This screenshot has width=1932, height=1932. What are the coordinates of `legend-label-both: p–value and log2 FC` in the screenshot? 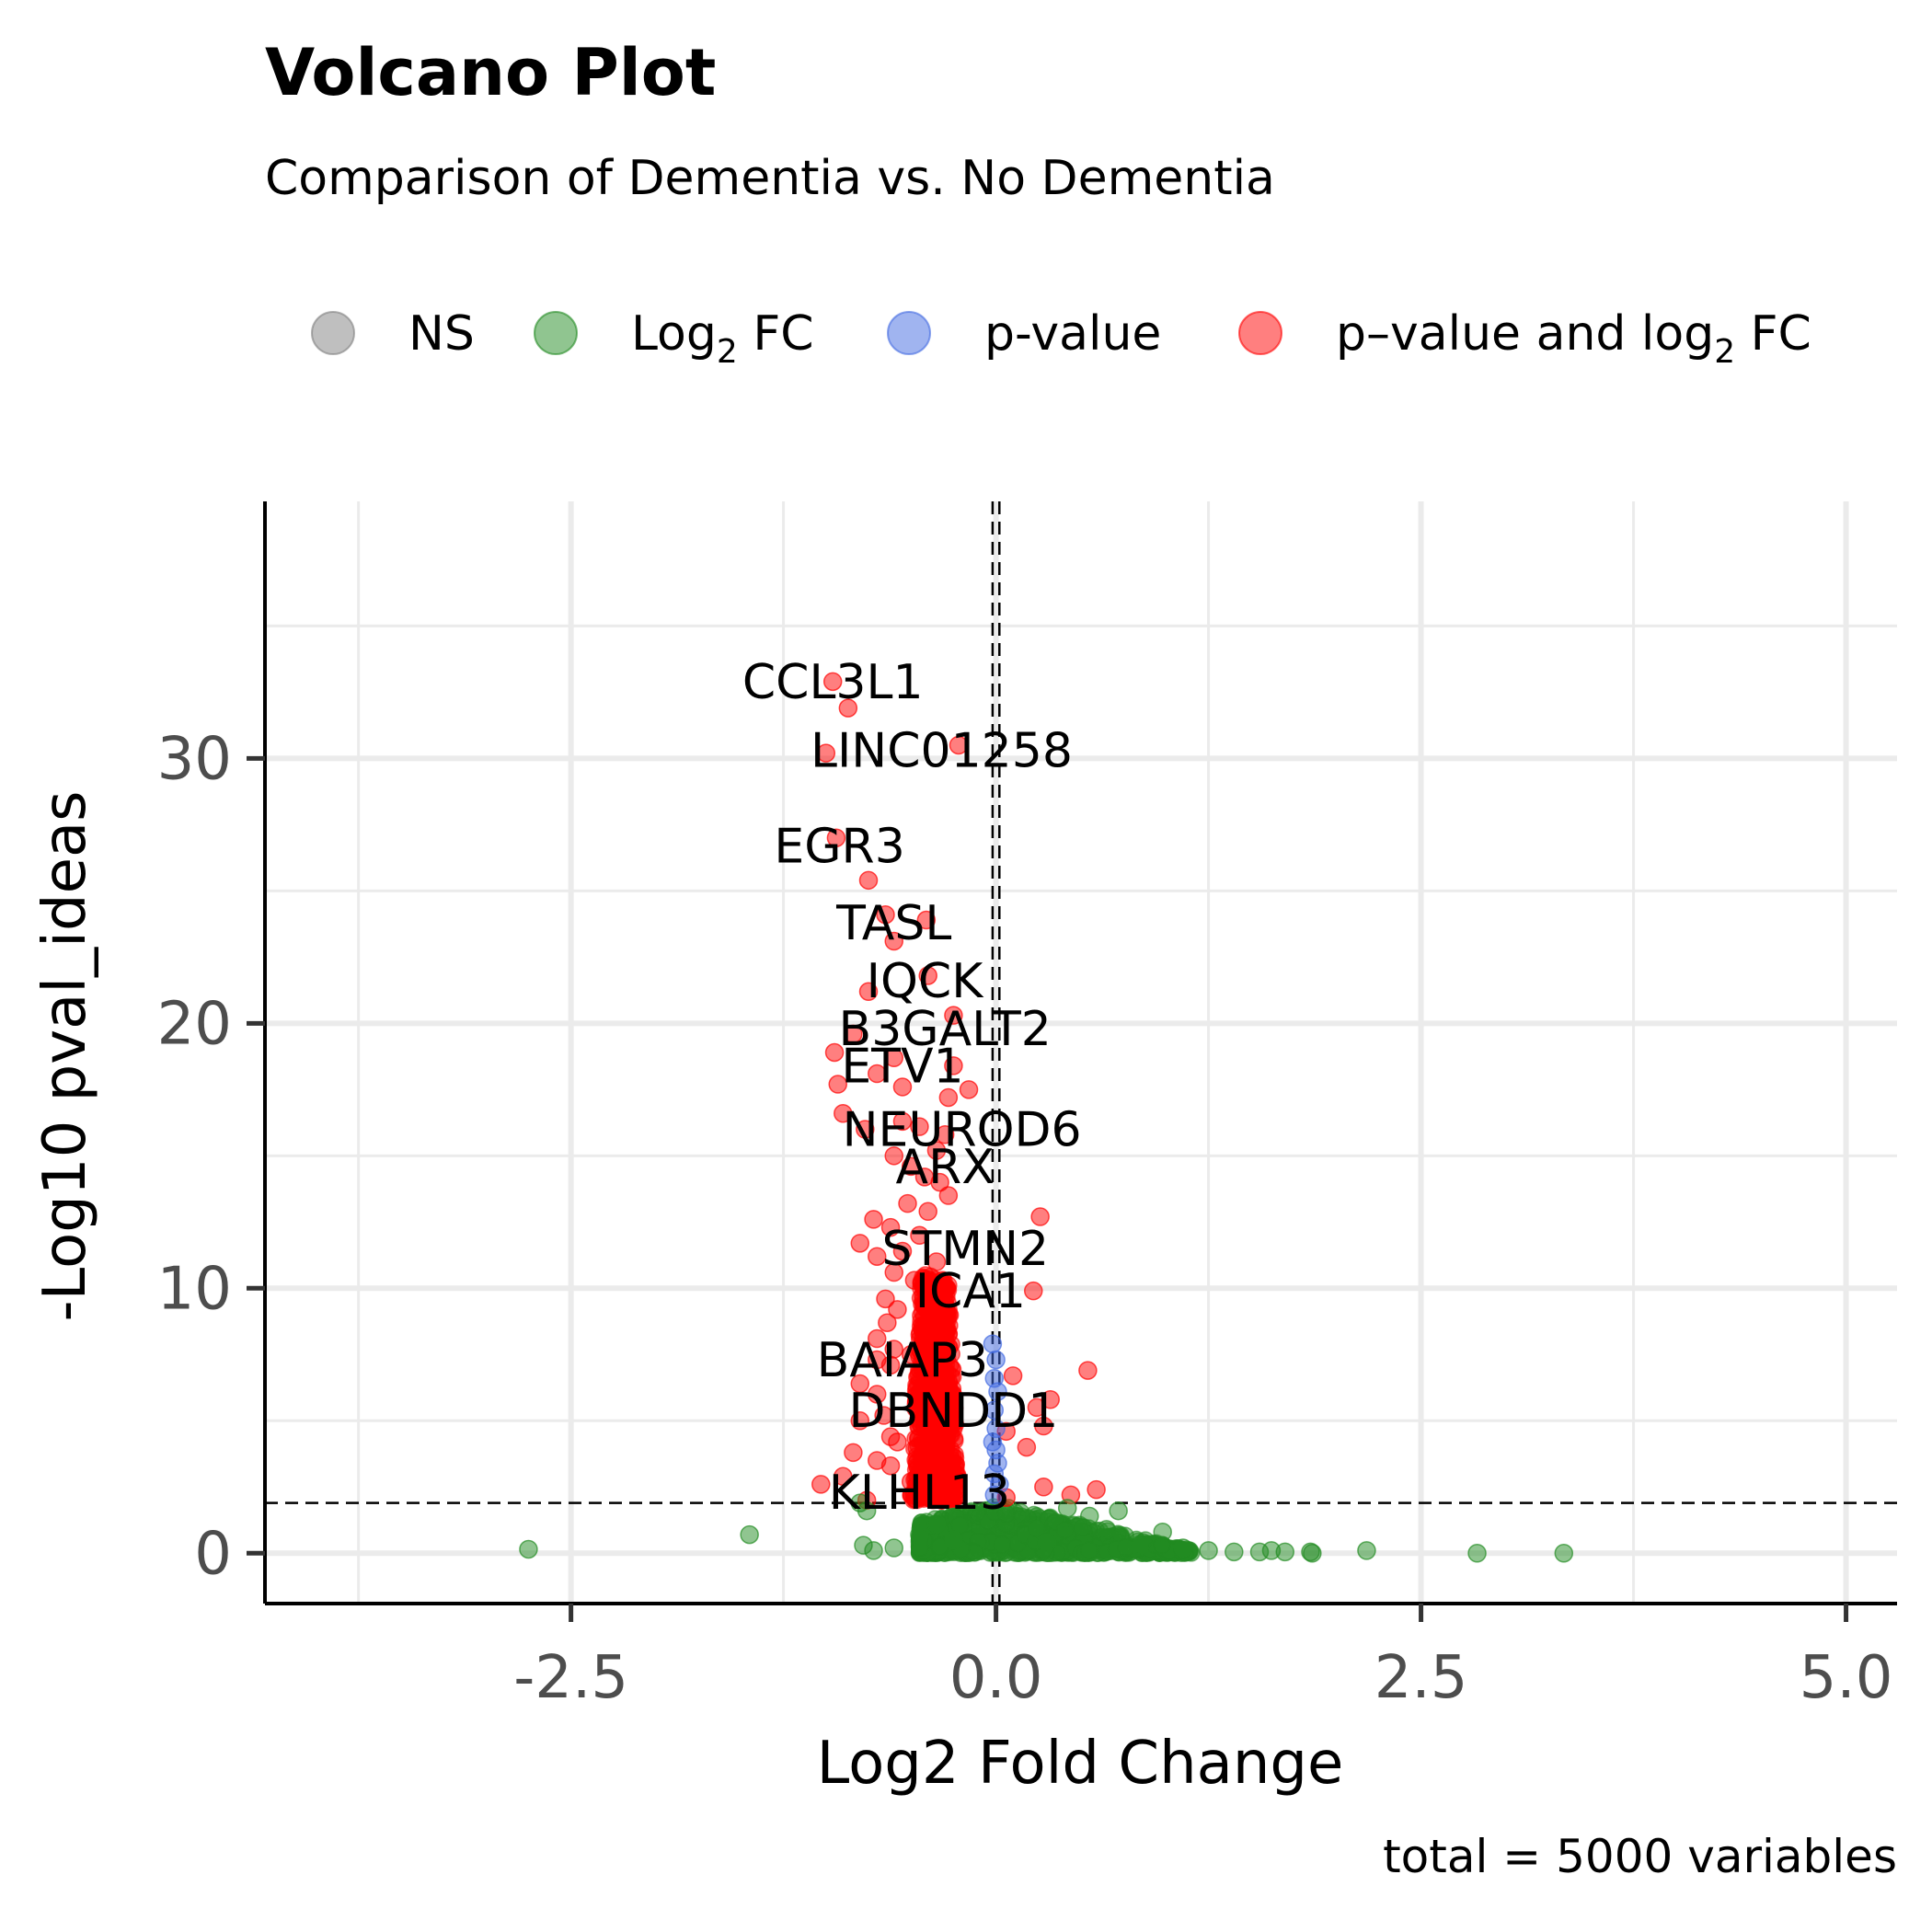 It's located at (1573, 338).